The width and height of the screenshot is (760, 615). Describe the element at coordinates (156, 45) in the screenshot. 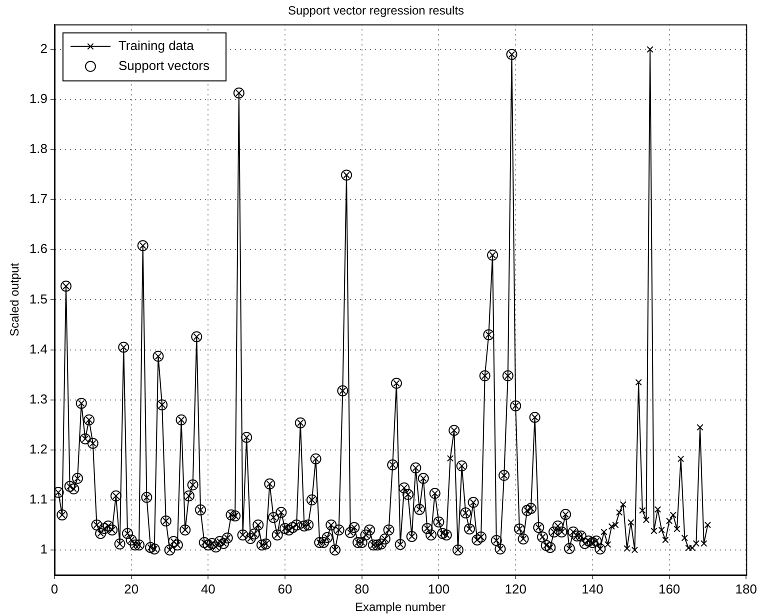

I see `legend-label: Training data` at that location.